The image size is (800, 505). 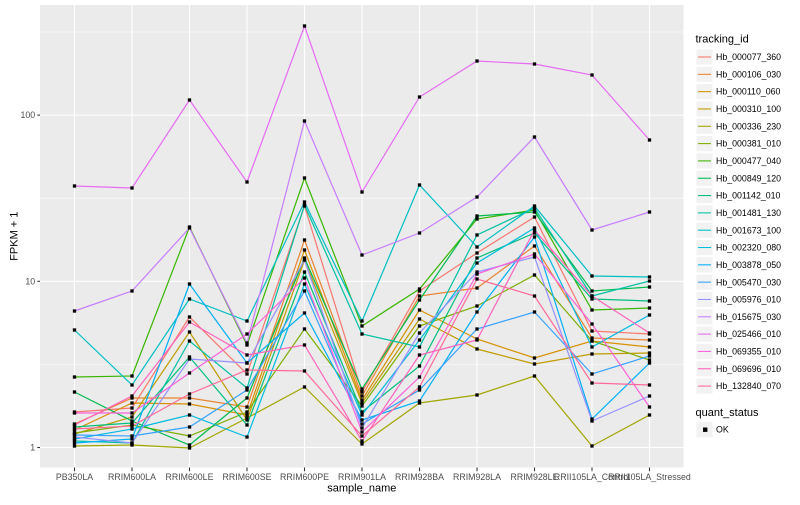 I want to click on svg-text: RRIM600LE, so click(x=190, y=477).